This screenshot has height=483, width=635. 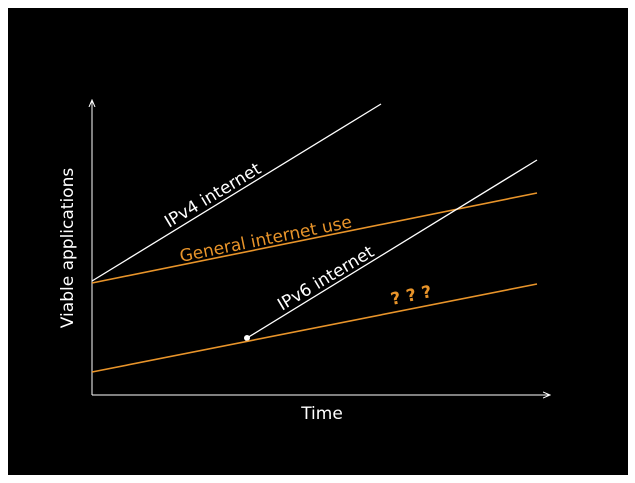 I want to click on ipv4-label: IPv4 internet, so click(x=213, y=195).